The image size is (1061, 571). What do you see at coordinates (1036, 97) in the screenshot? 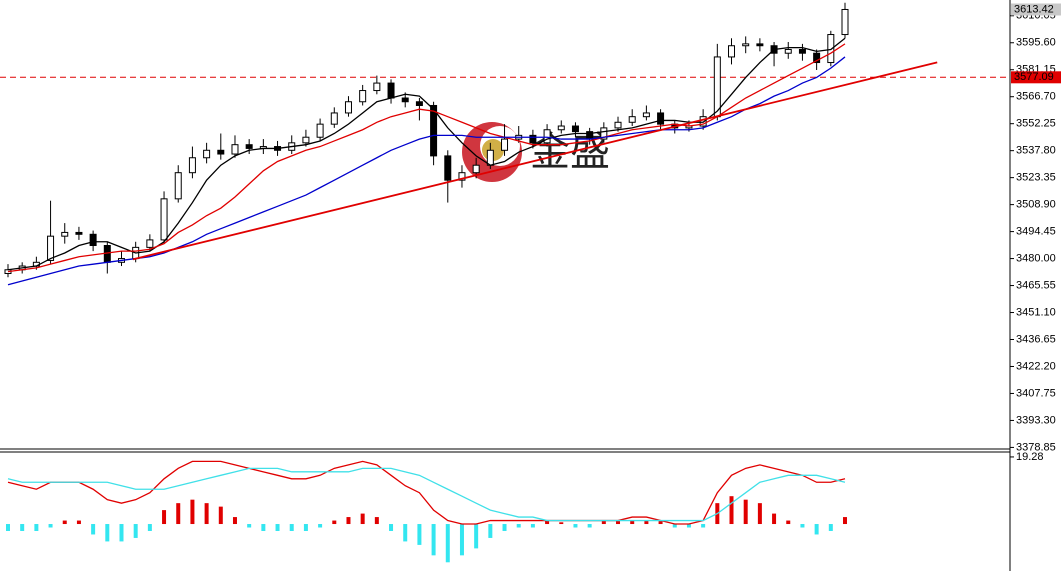
I see `y-tick-label: 3566.70` at bounding box center [1036, 97].